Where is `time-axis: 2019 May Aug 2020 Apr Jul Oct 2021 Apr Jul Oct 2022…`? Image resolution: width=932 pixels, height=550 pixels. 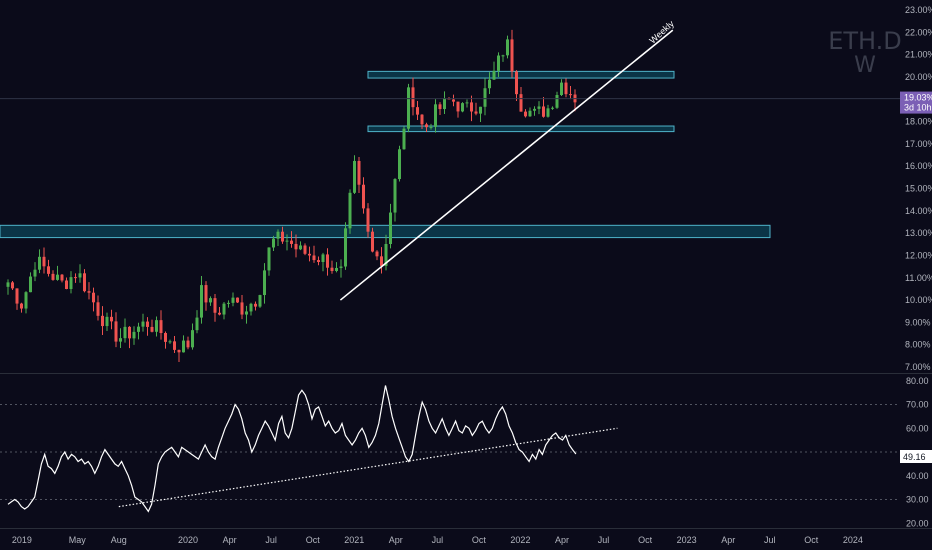
time-axis: 2019 May Aug 2020 Apr Jul Oct 2021 Apr Jul Oct 2022… is located at coordinates (437, 540).